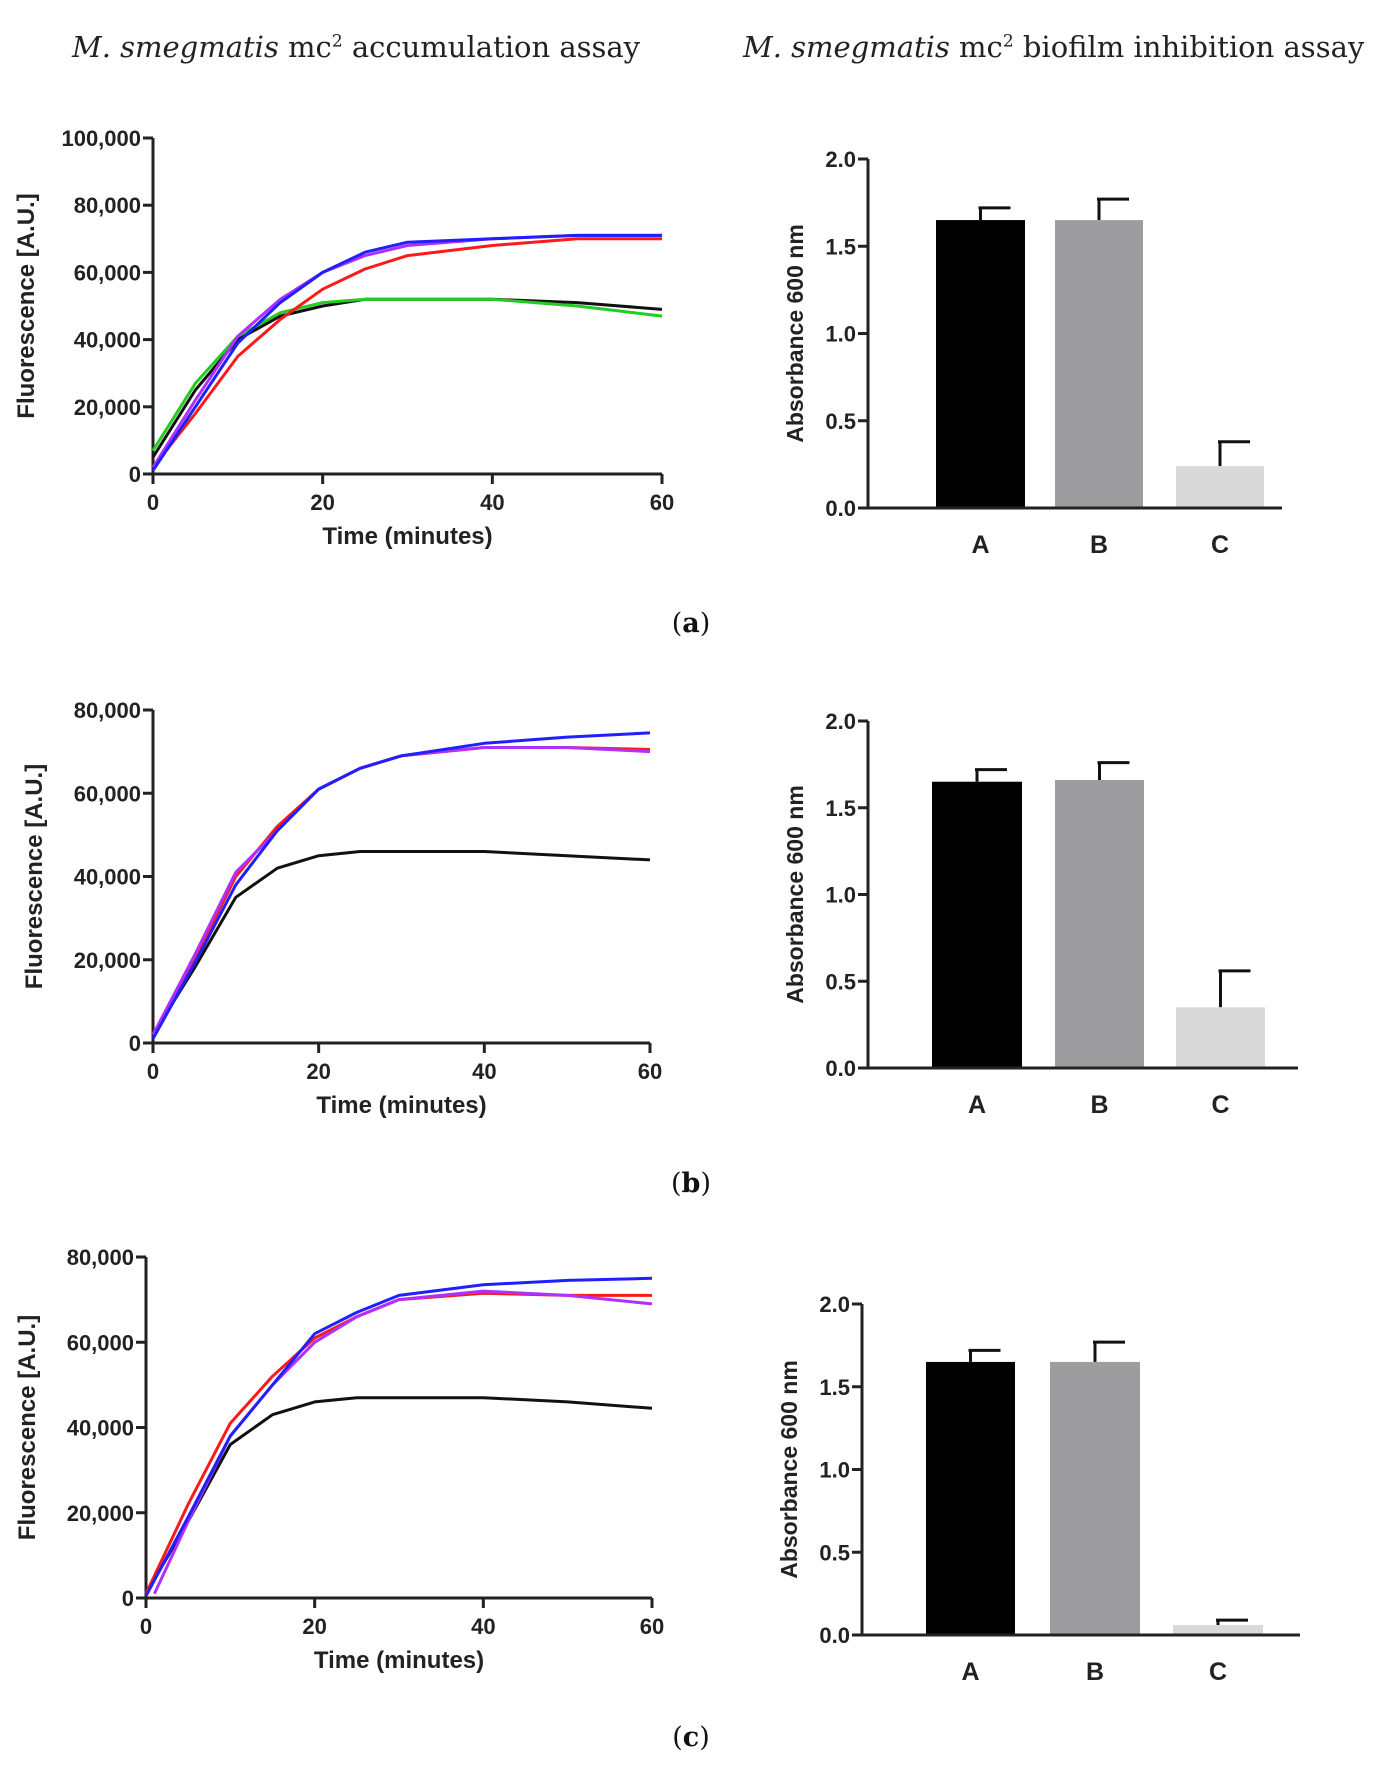  Describe the element at coordinates (356, 47) in the screenshot. I see `left-column-title: M. smegmatis mc2 accumulation assay` at that location.